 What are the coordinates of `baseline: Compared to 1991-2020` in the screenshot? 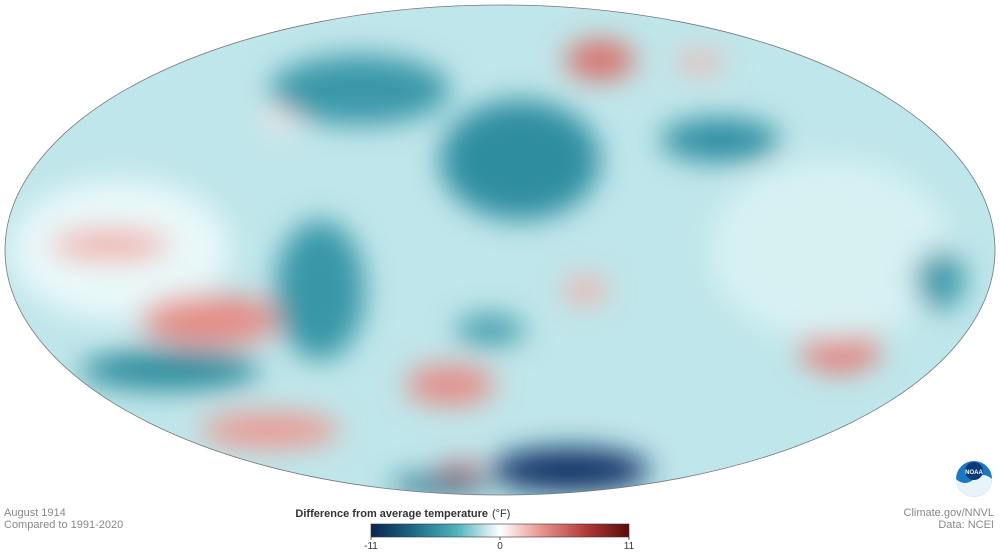 It's located at (63, 525).